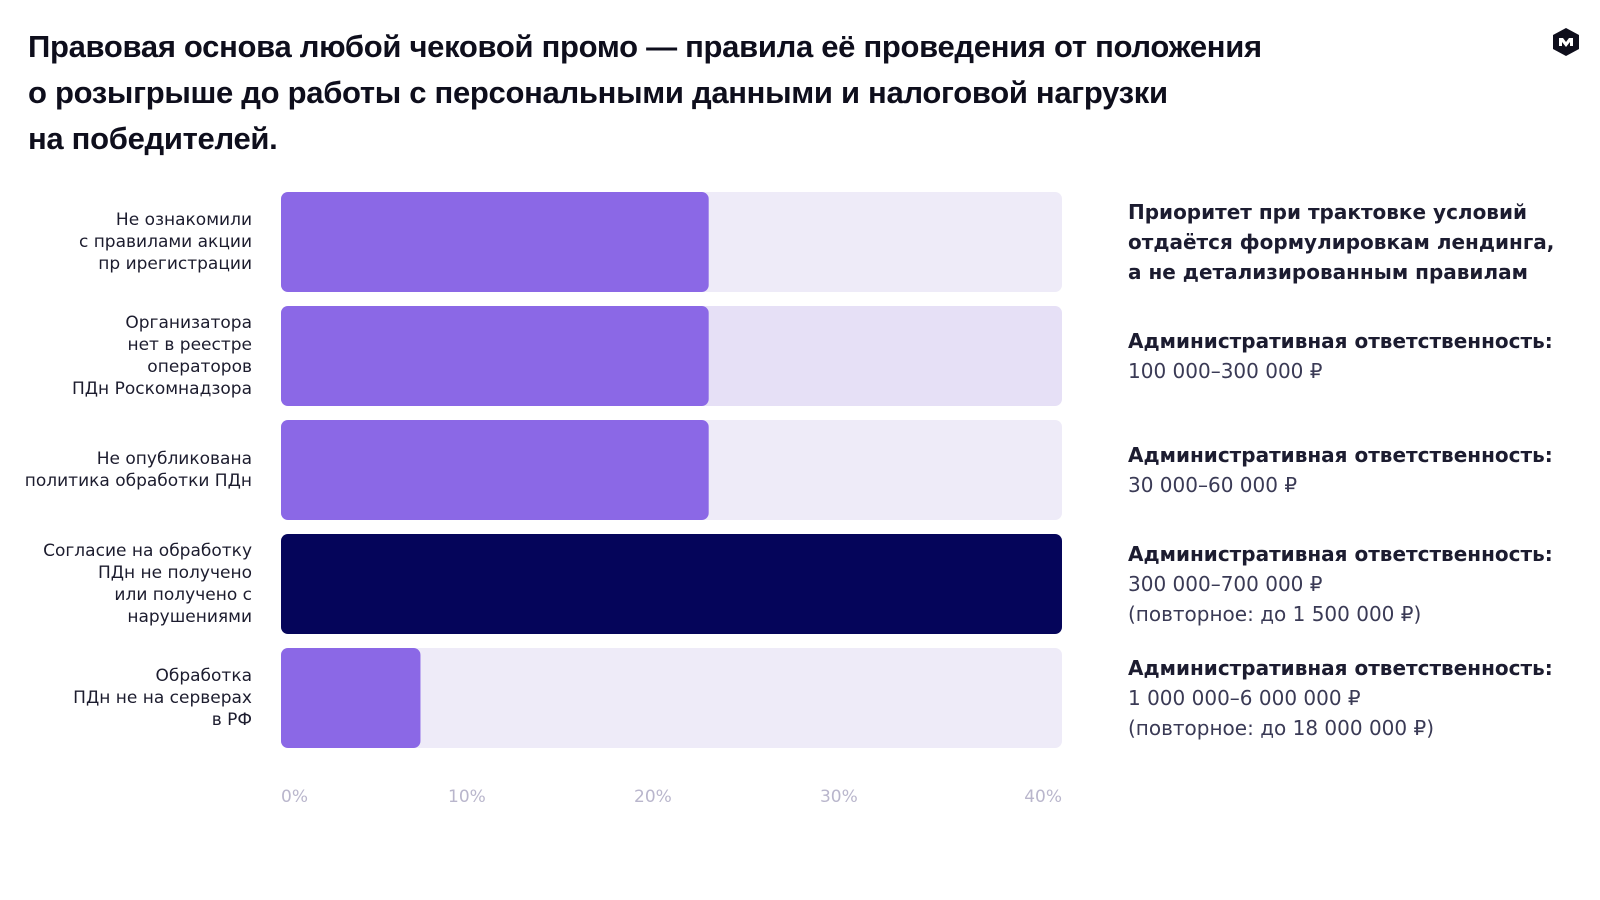 This screenshot has height=900, width=1600. What do you see at coordinates (203, 676) in the screenshot?
I see `category-label-line: Обработка` at bounding box center [203, 676].